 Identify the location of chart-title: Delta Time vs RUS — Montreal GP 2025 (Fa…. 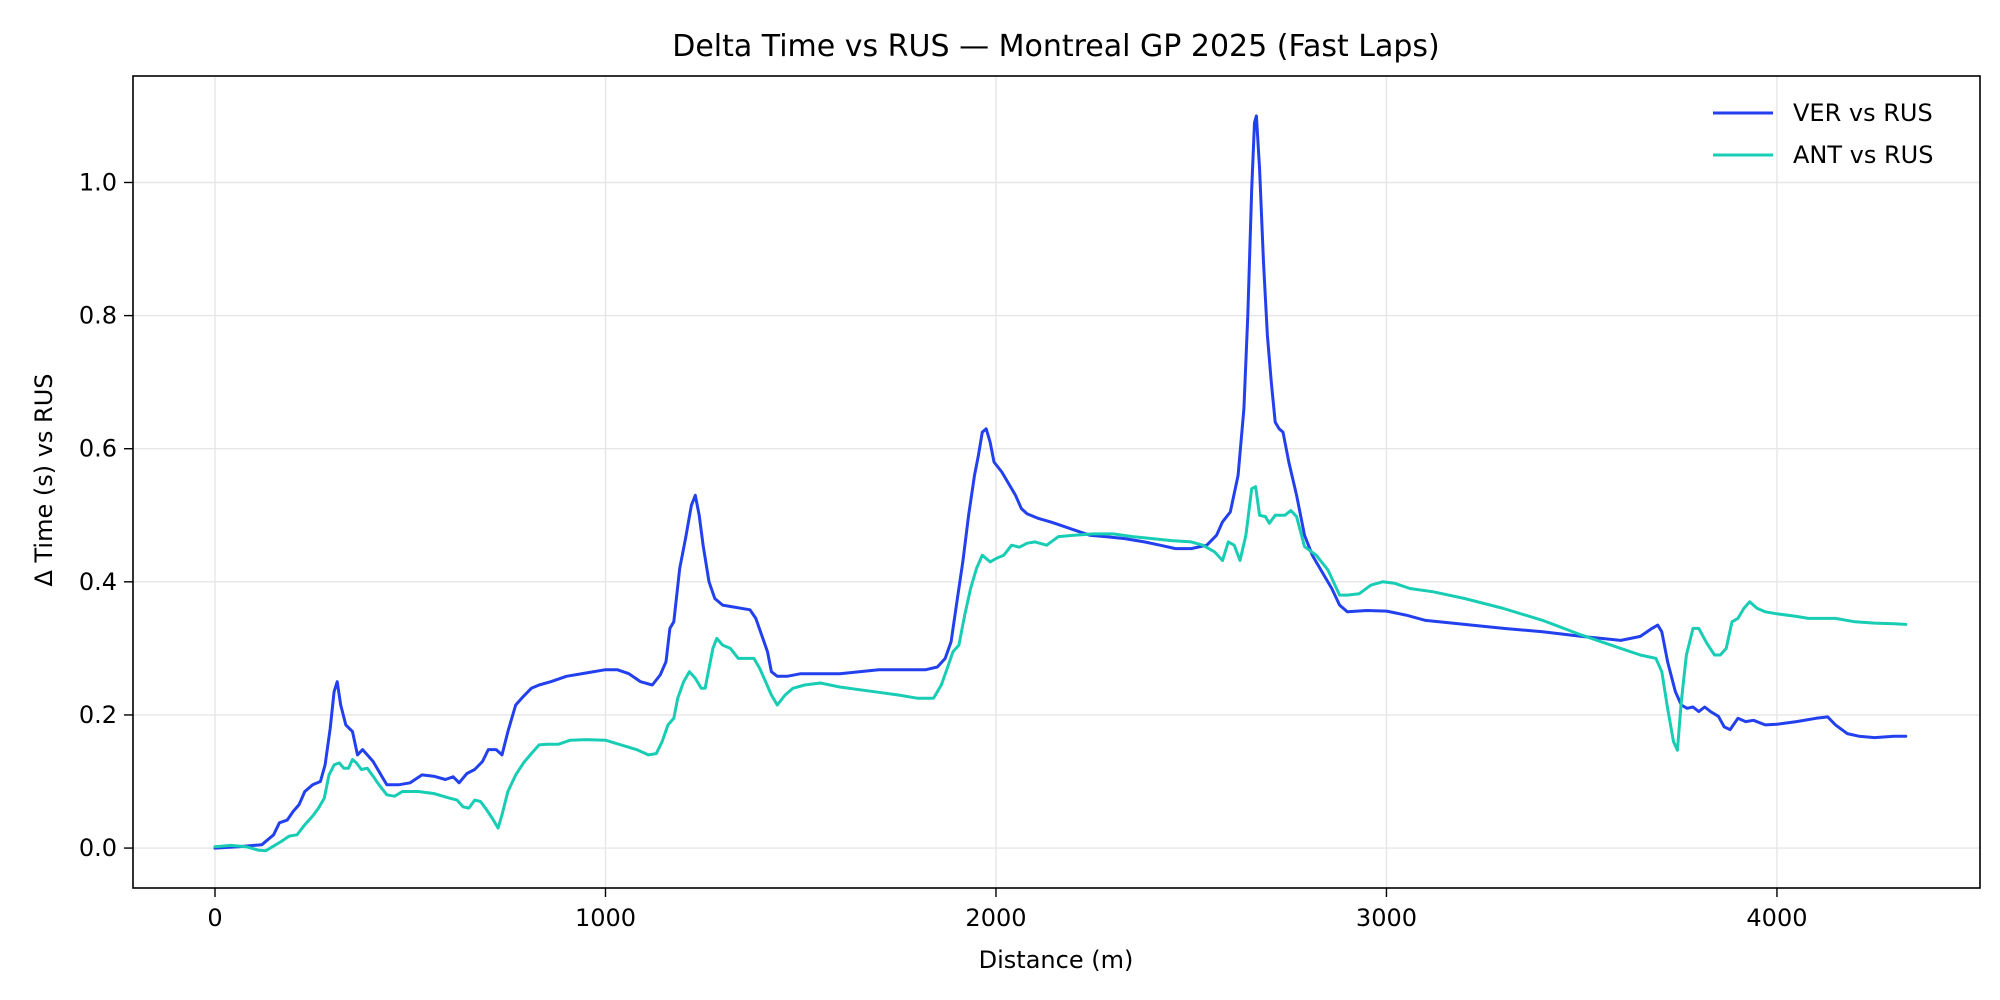
(1056, 46).